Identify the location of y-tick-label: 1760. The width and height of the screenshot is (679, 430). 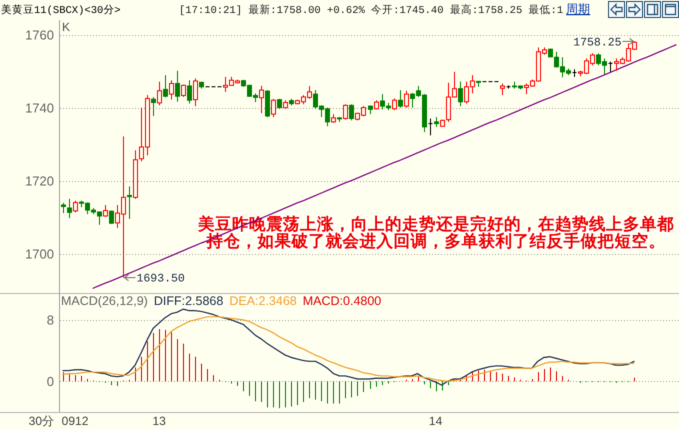
(39, 34).